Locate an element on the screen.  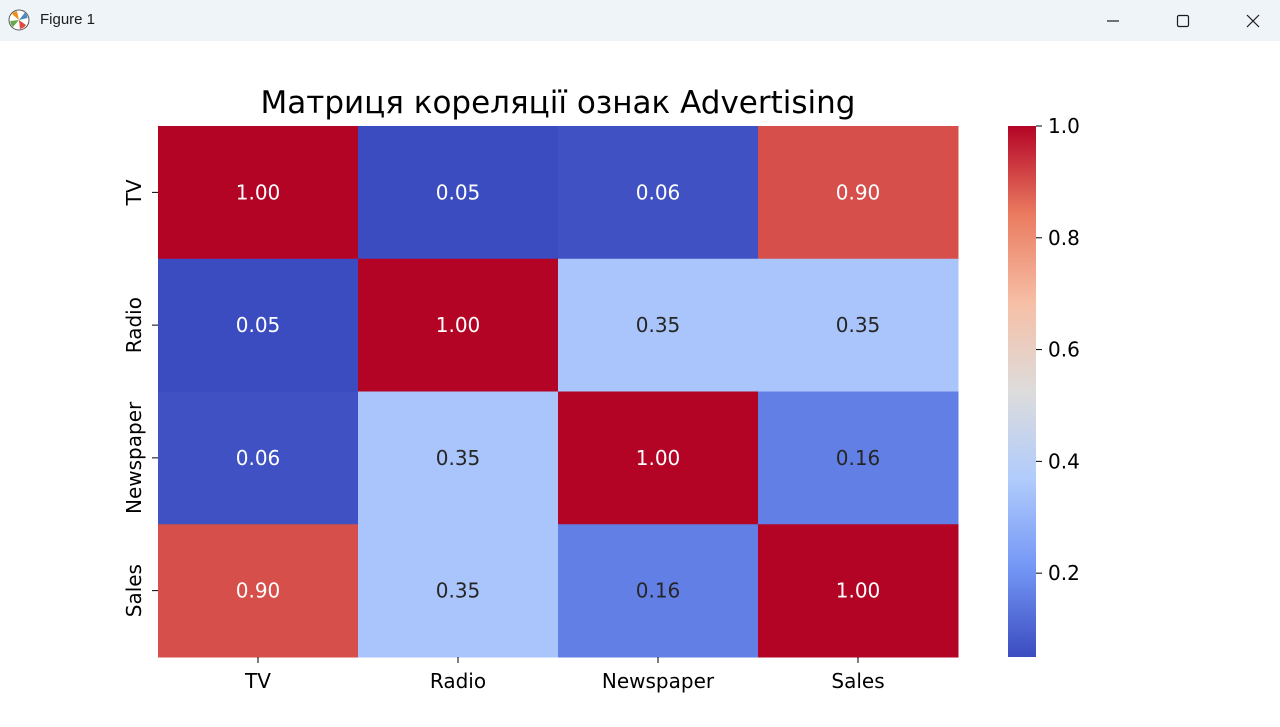
x-tick-label: Newspaper is located at coordinates (658, 681).